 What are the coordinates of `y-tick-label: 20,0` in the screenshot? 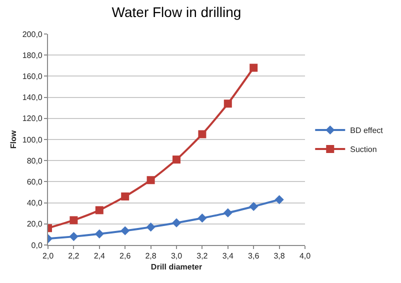 It's located at (34, 224).